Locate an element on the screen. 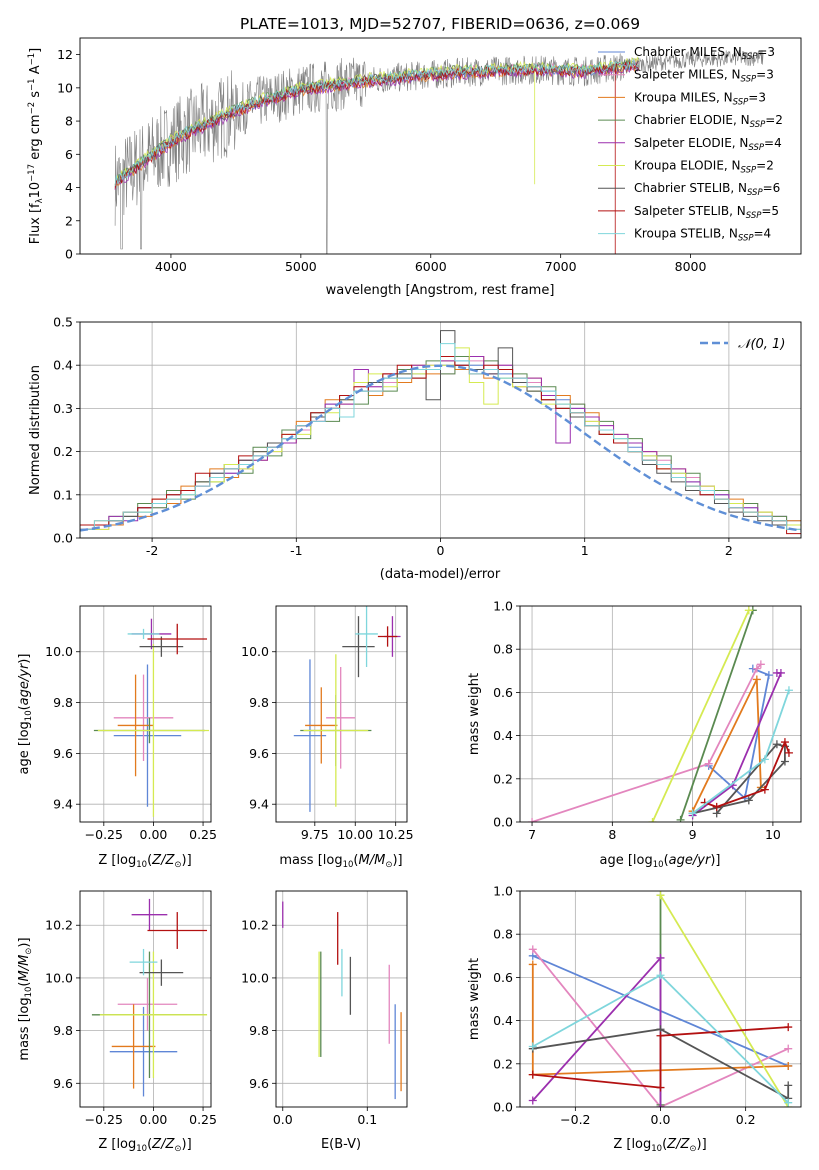 Image resolution: width=819 pixels, height=1170 pixels. x-tick-label: 1 is located at coordinates (585, 550).